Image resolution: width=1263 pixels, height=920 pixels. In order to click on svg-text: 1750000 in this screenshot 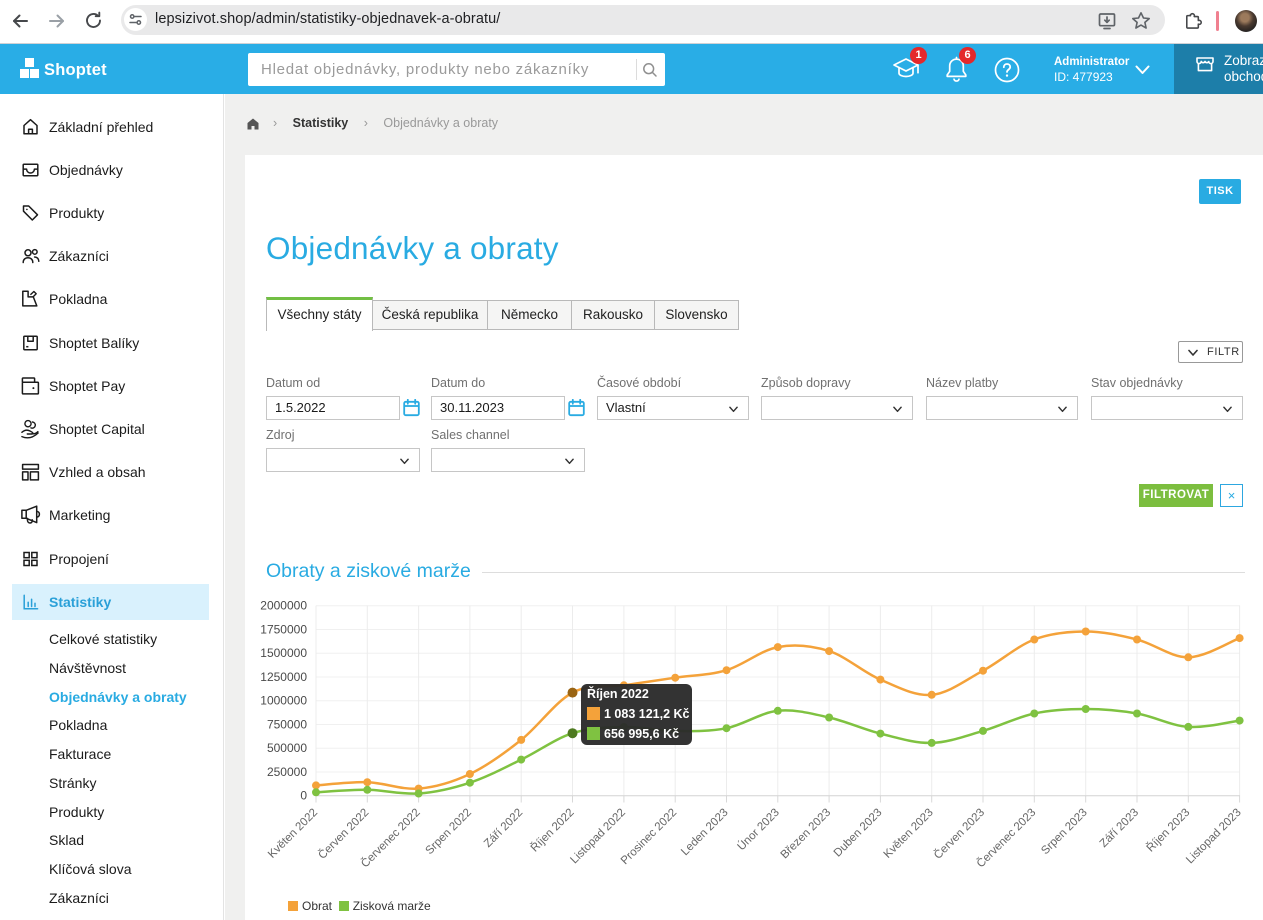, I will do `click(283, 630)`.